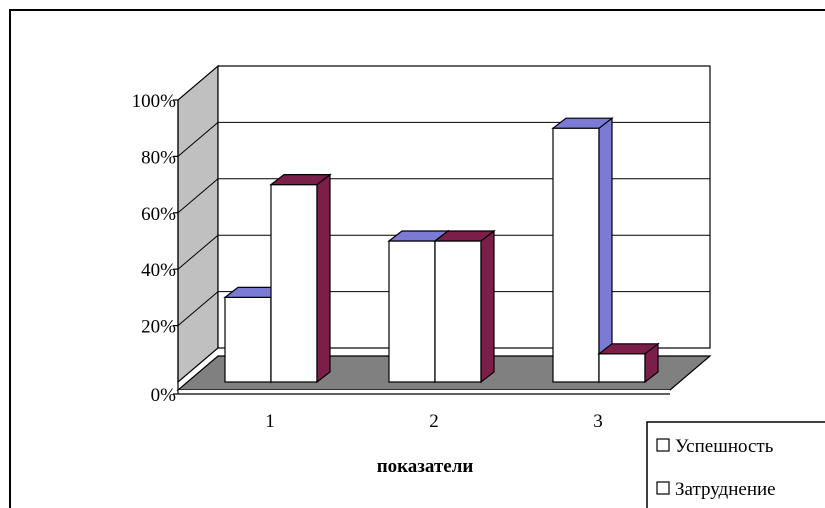  I want to click on floor-front-edge, so click(424, 392).